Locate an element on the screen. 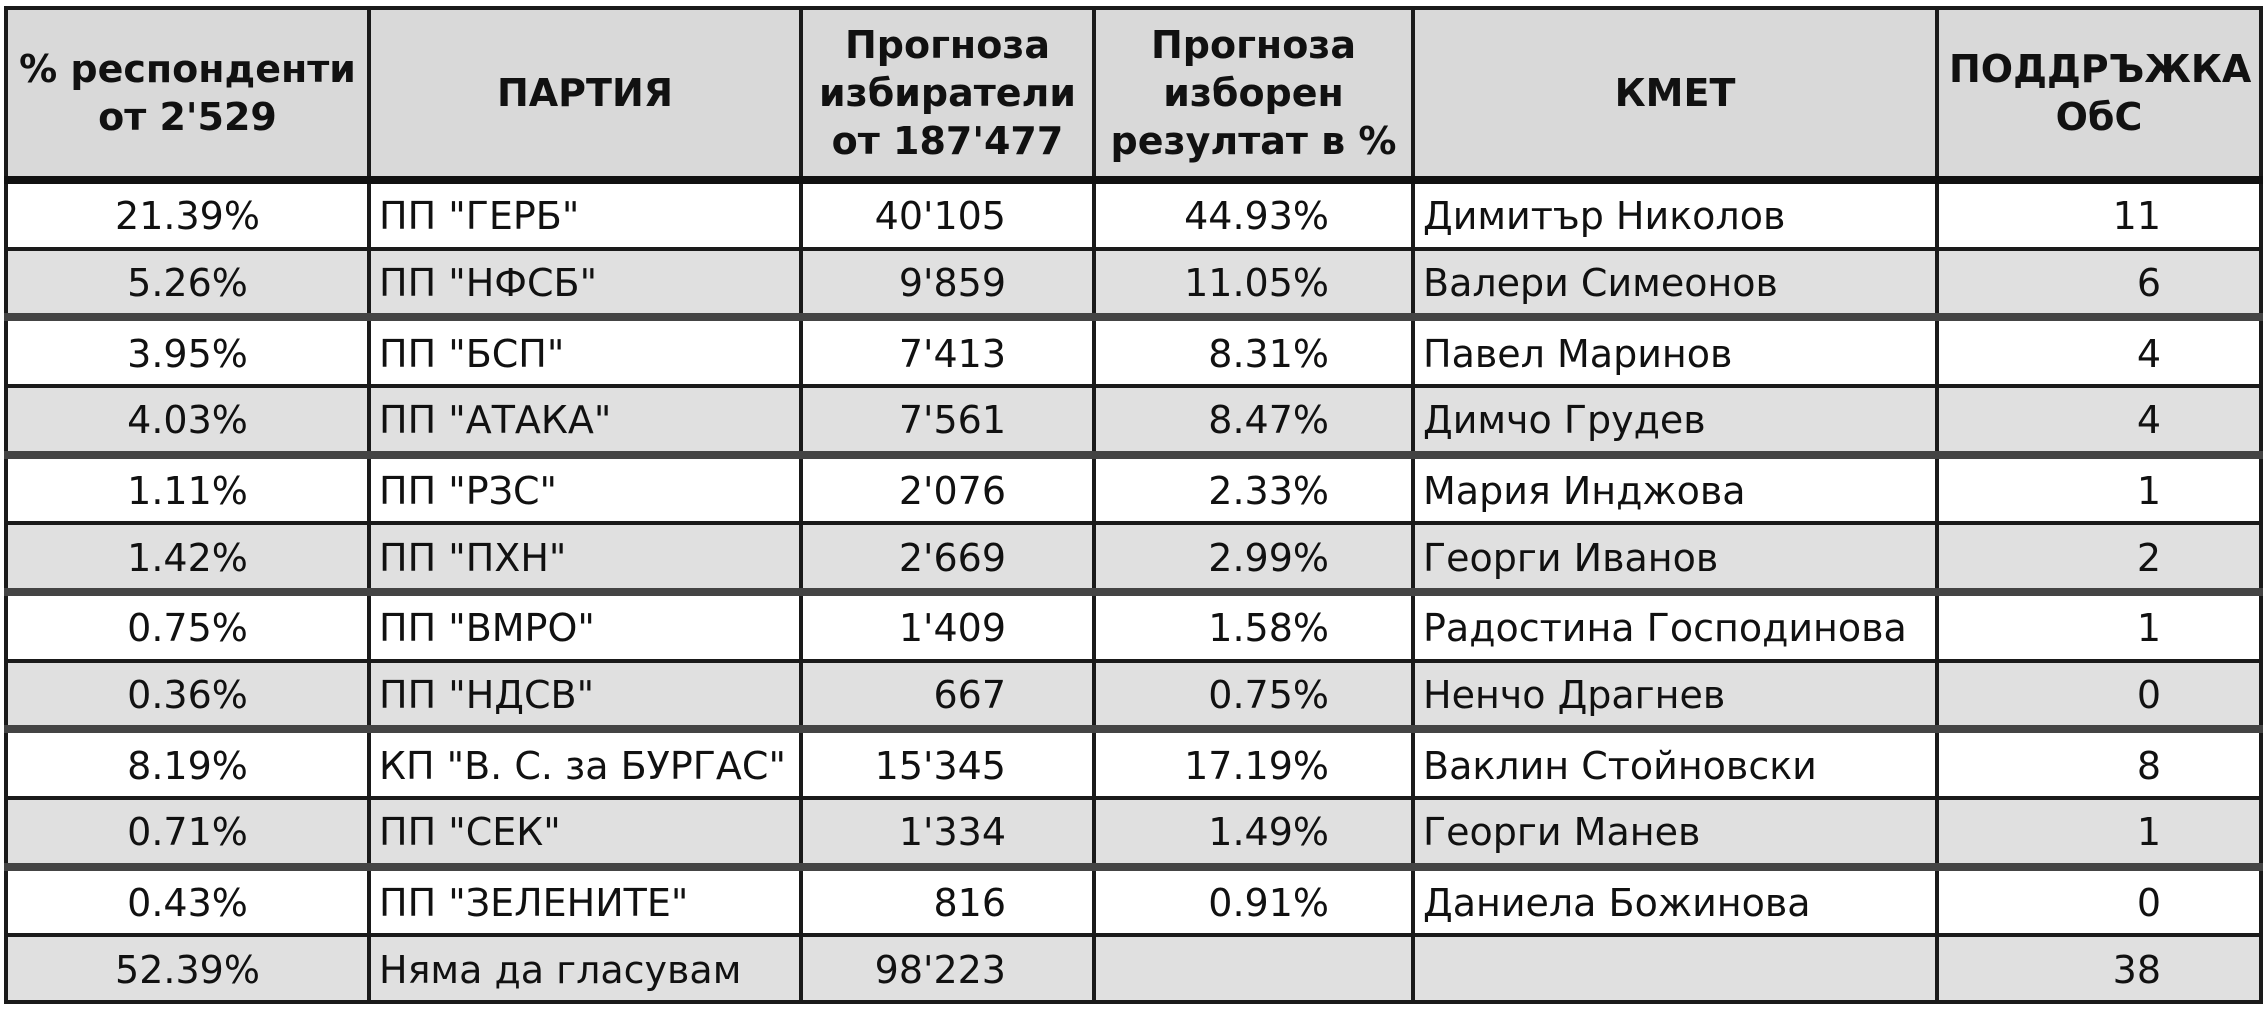 The height and width of the screenshot is (1009, 2263). respondents-cell: 0.36% is located at coordinates (187, 695).